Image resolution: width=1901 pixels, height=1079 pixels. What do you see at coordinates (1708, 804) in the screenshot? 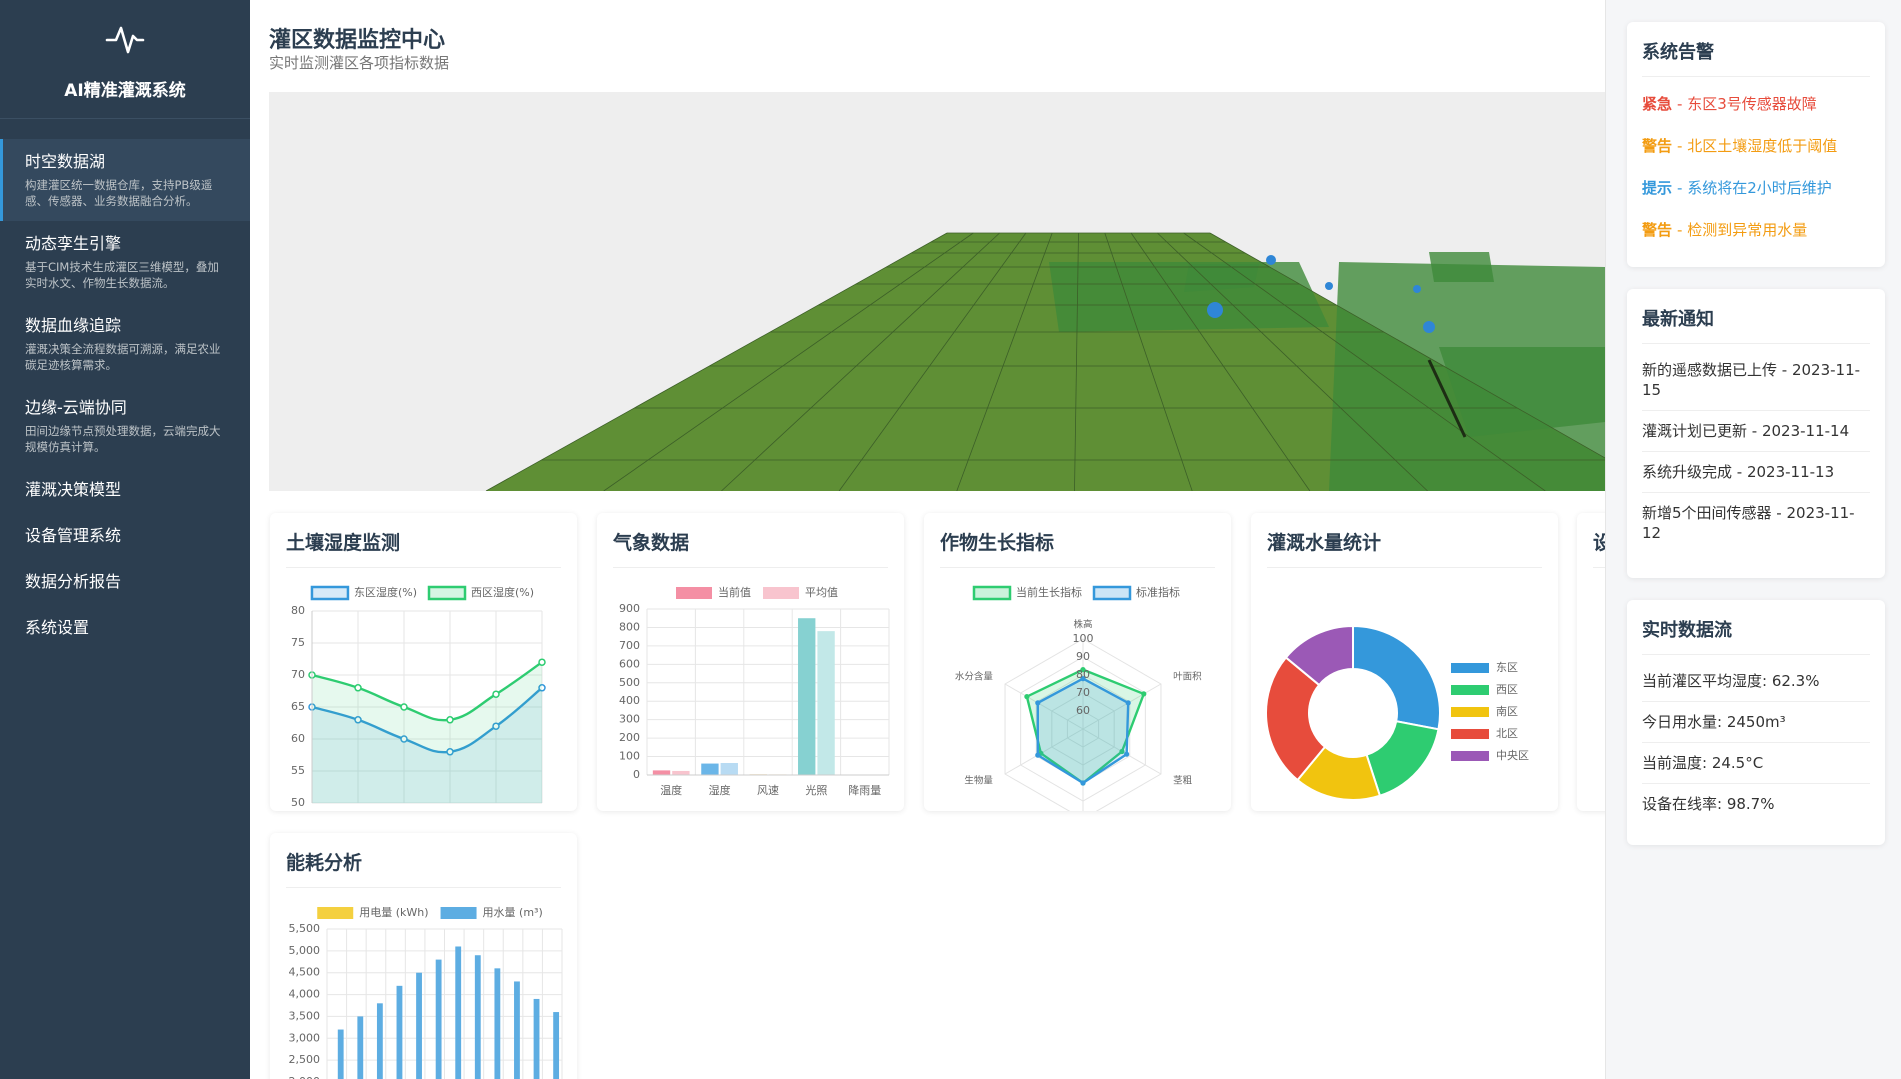
I see `stream-item: 设备在线率: 98.7%` at bounding box center [1708, 804].